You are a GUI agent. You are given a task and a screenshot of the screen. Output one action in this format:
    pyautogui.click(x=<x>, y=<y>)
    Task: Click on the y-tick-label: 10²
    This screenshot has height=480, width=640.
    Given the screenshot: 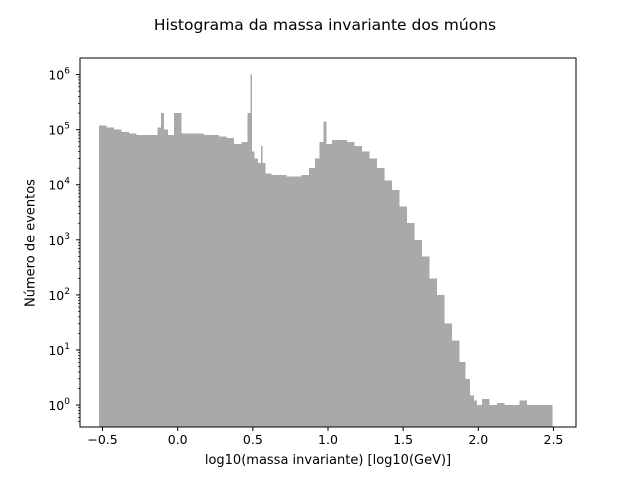 What is the action you would take?
    pyautogui.click(x=59, y=295)
    